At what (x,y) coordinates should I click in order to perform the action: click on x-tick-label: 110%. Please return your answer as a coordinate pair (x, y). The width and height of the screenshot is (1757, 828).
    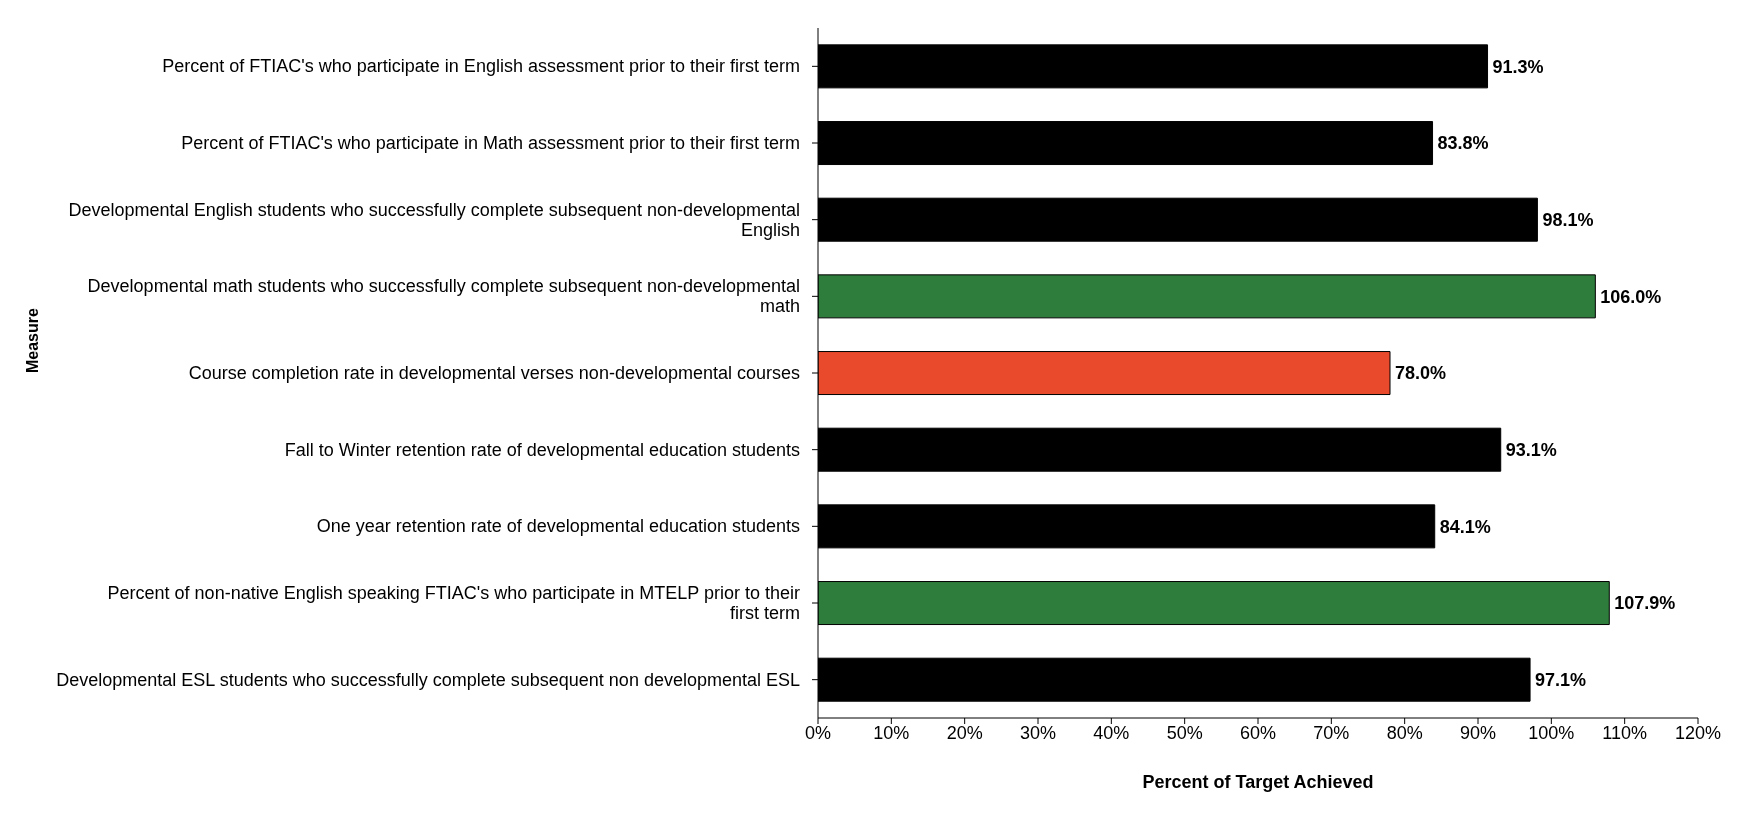
    Looking at the image, I should click on (1625, 732).